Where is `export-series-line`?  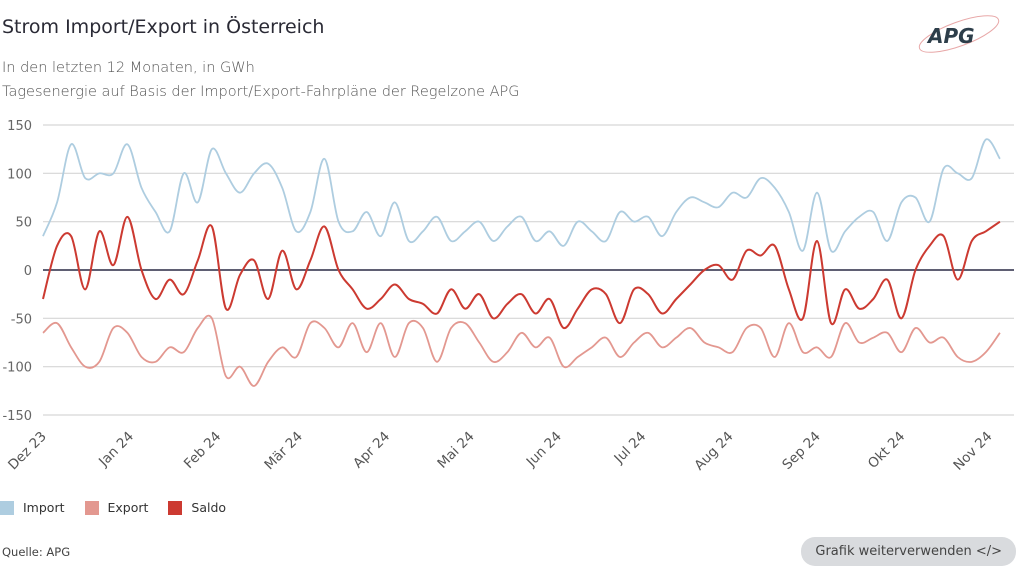
export-series-line is located at coordinates (521, 350).